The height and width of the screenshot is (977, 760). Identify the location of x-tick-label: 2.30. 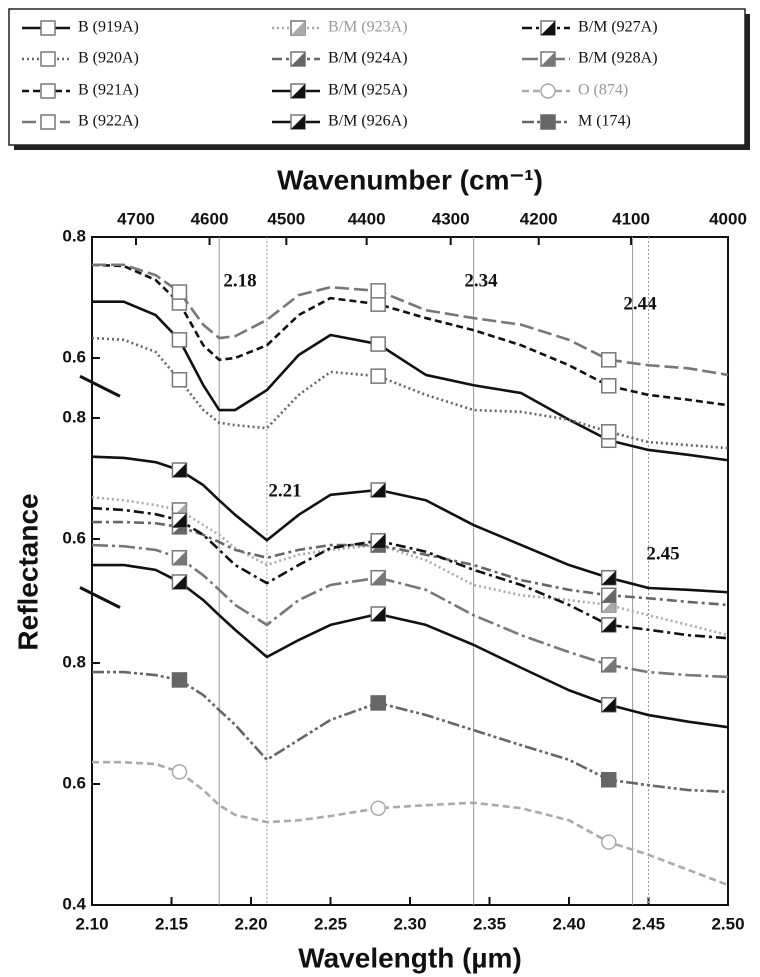
(409, 923).